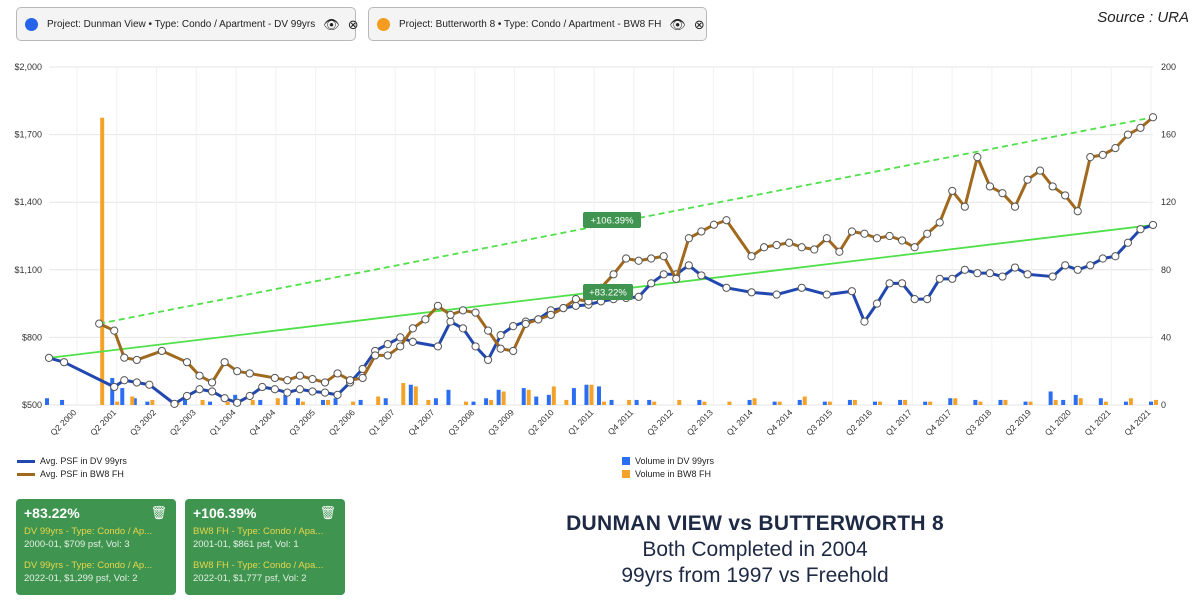 This screenshot has height=605, width=1201. What do you see at coordinates (103, 422) in the screenshot?
I see `x-axis-tick: Q2 2001` at bounding box center [103, 422].